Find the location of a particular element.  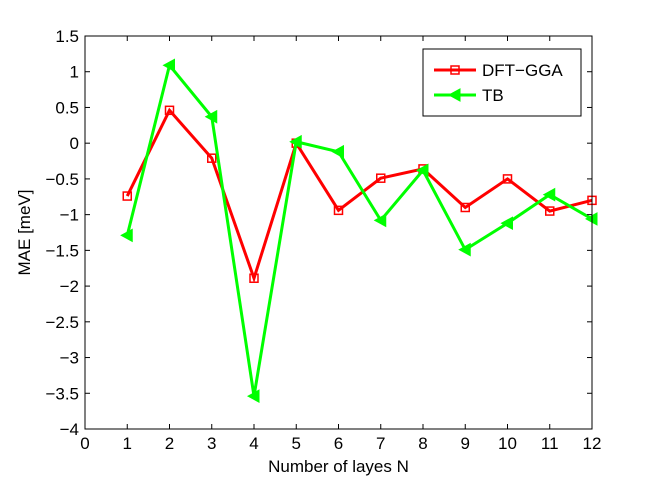

x-tick-label: 10 is located at coordinates (507, 443).